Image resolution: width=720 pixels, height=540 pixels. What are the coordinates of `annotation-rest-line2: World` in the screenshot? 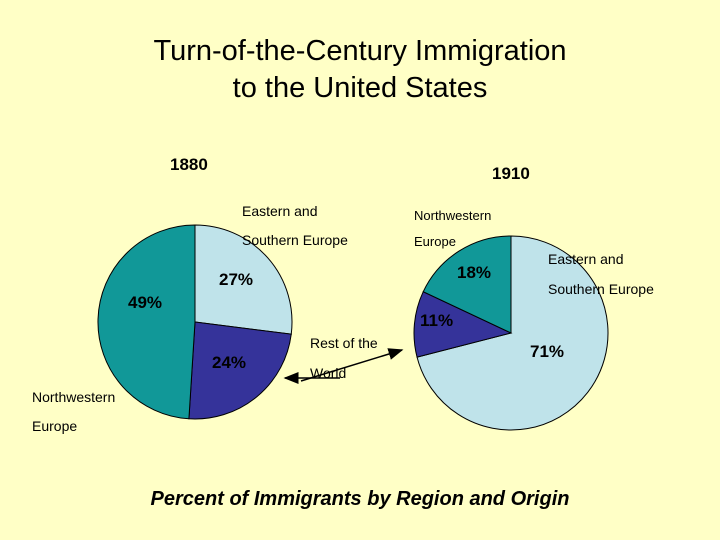 It's located at (328, 373).